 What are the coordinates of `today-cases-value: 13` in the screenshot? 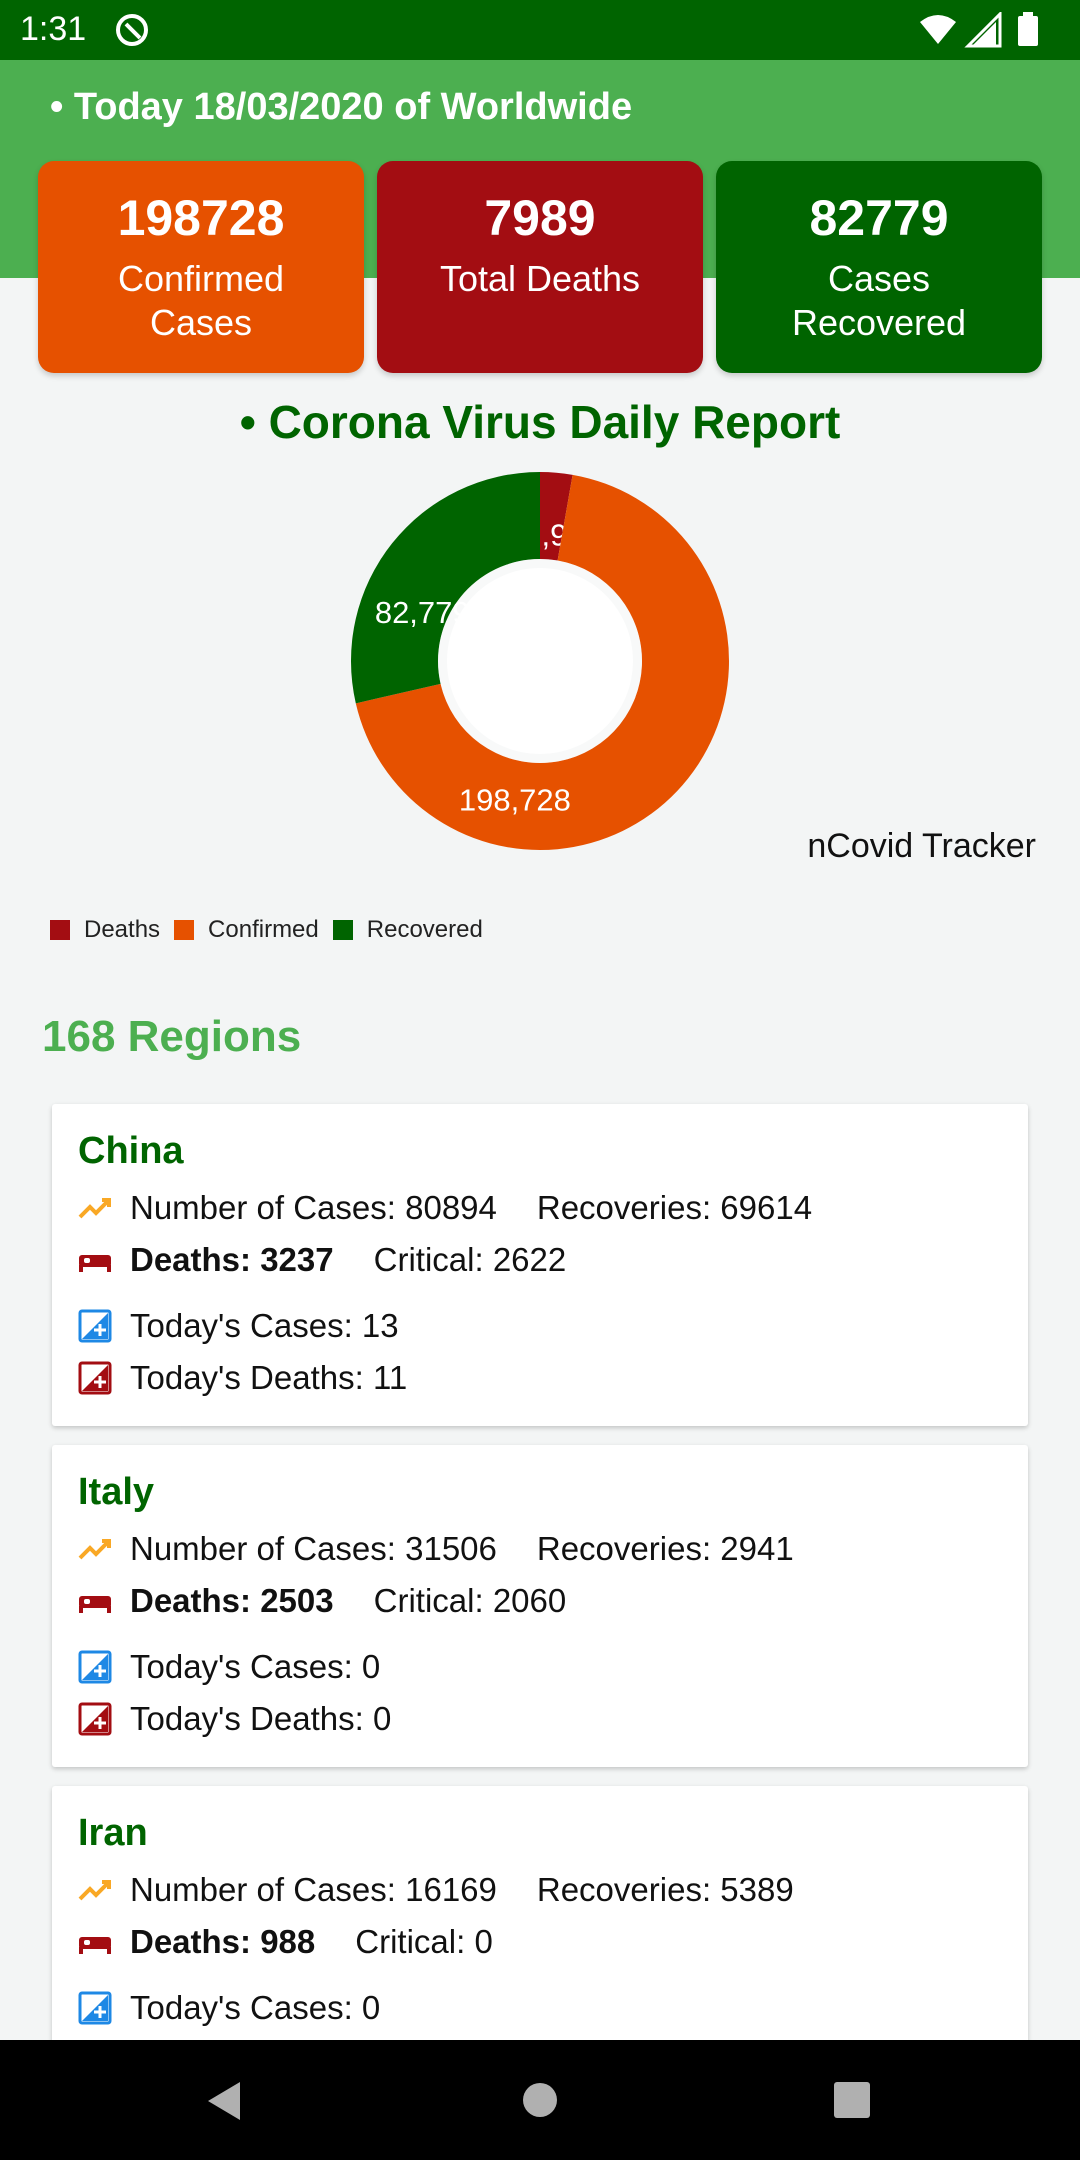 It's located at (380, 1325).